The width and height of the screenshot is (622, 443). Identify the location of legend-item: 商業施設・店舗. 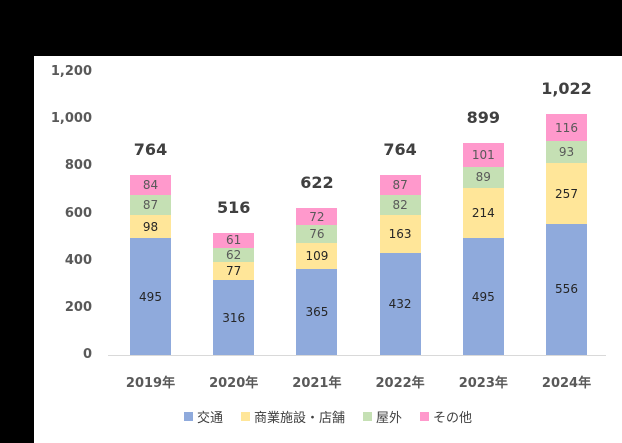
(292, 416).